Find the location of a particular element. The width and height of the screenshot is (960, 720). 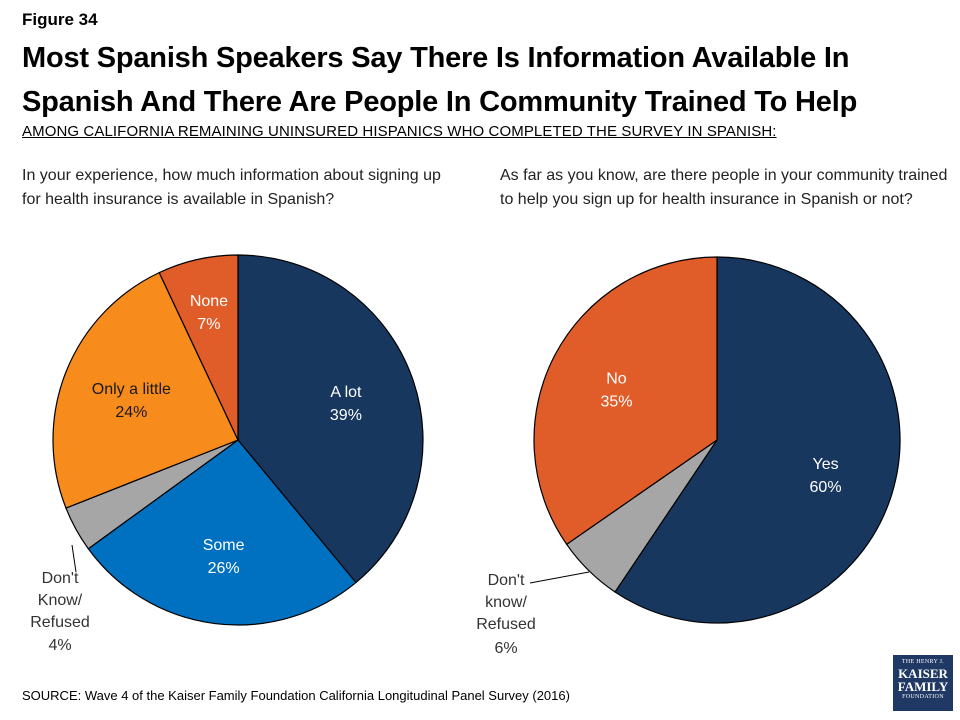

slice-value-none: 7% is located at coordinates (208, 324).